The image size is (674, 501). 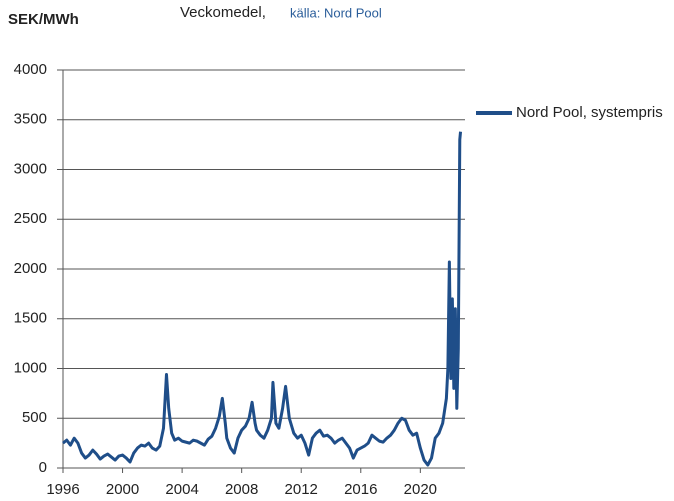 What do you see at coordinates (122, 489) in the screenshot?
I see `x-tick-label: 2000` at bounding box center [122, 489].